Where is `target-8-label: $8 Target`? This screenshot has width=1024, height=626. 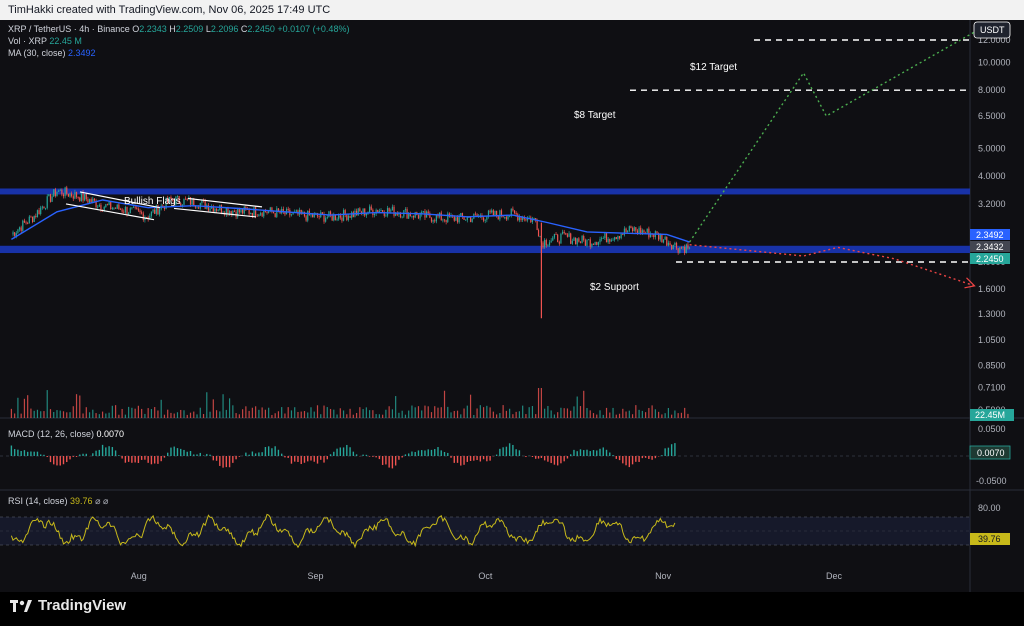 target-8-label: $8 Target is located at coordinates (595, 115).